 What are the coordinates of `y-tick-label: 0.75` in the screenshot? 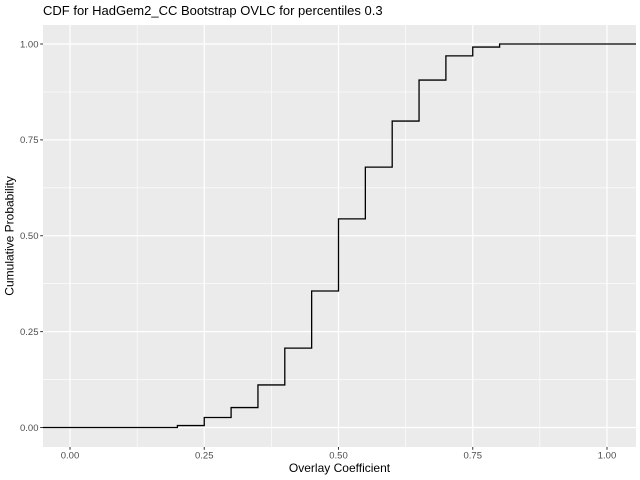 It's located at (29, 140).